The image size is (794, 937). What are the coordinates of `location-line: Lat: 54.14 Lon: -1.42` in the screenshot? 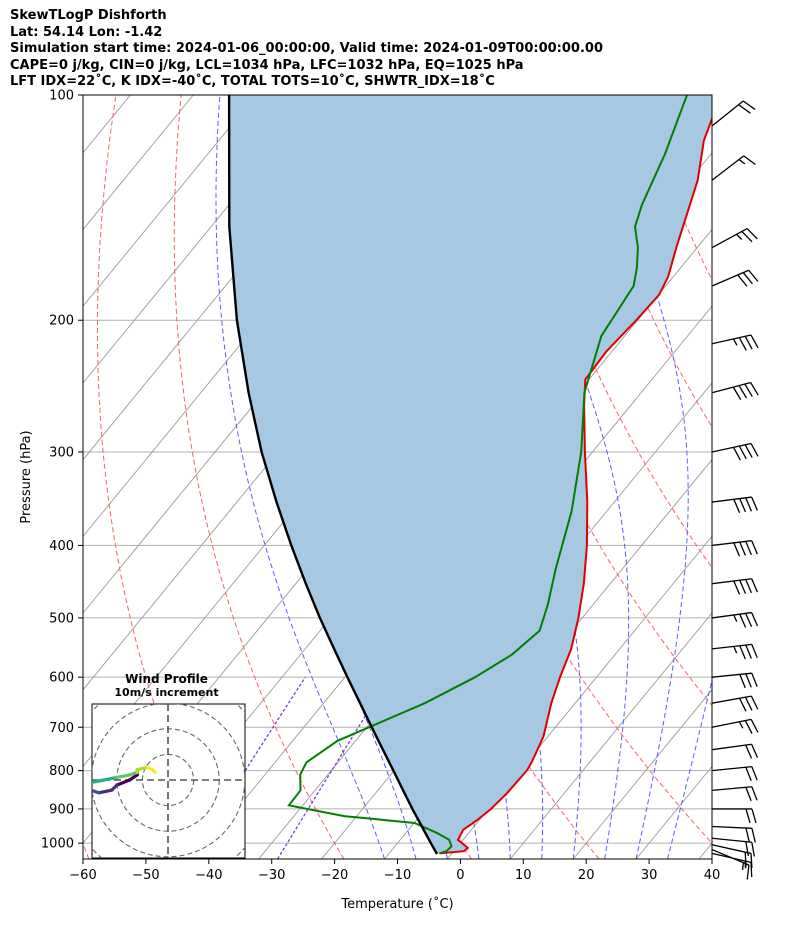 It's located at (86, 32).